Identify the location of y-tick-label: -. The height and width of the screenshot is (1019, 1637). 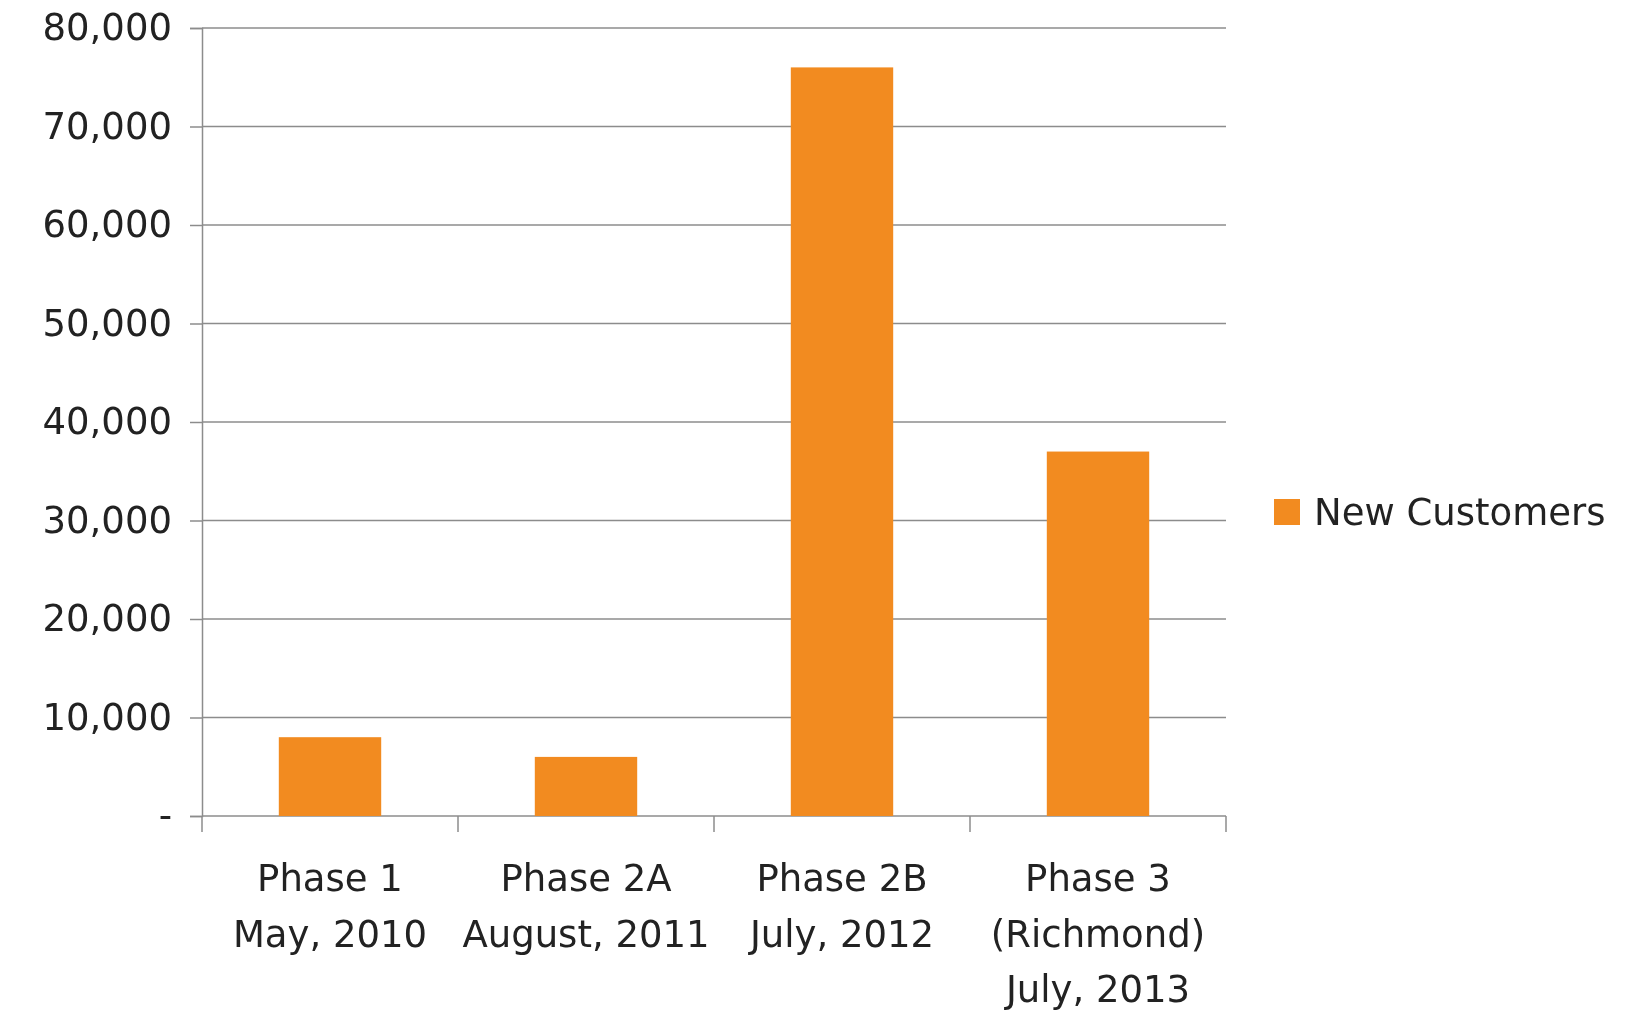
(165, 816).